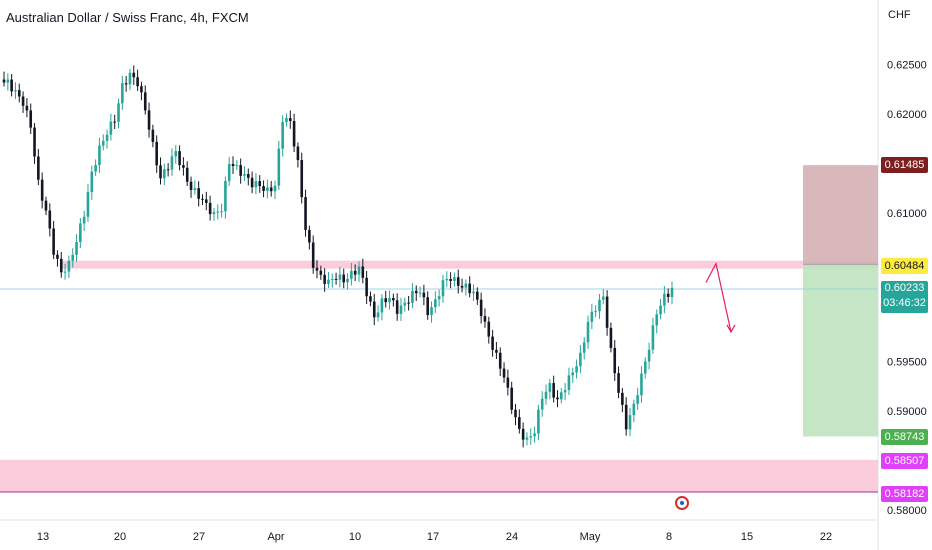 This screenshot has width=932, height=550. Describe the element at coordinates (899, 15) in the screenshot. I see `currency-label: CHF` at that location.